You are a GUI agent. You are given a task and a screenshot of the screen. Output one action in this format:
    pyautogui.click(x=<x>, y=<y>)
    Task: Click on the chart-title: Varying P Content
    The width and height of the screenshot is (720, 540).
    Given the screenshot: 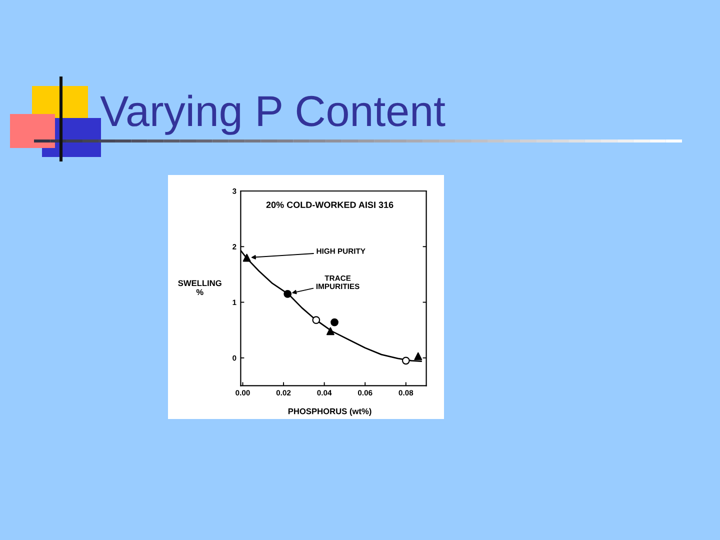 What is the action you would take?
    pyautogui.click(x=273, y=114)
    